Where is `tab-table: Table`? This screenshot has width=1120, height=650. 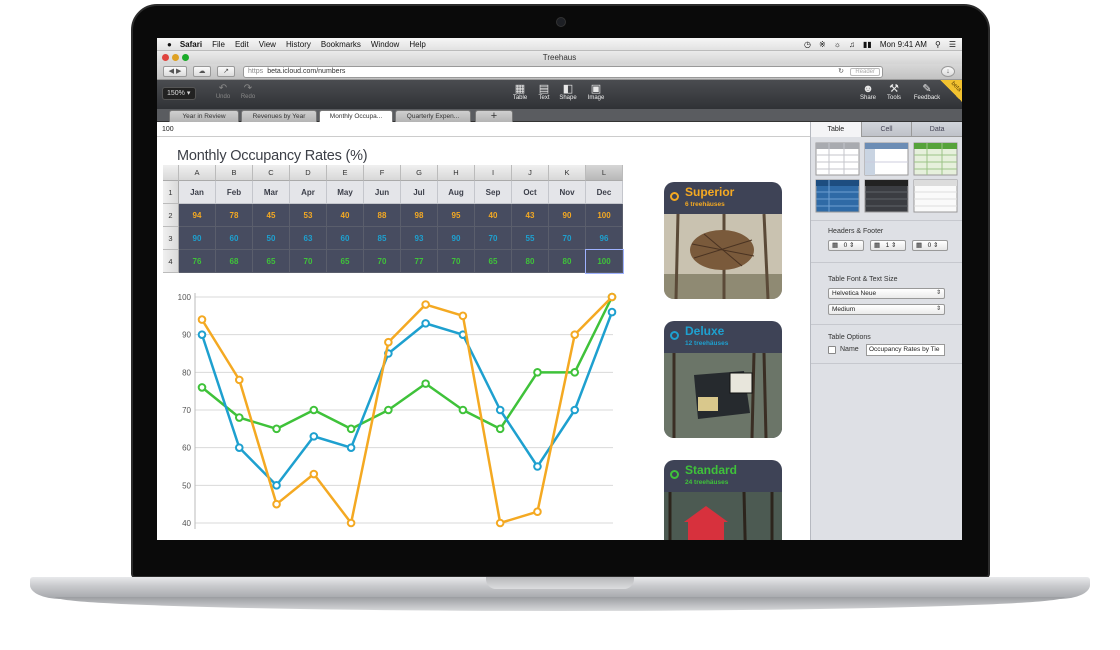
tab-table: Table is located at coordinates (836, 129).